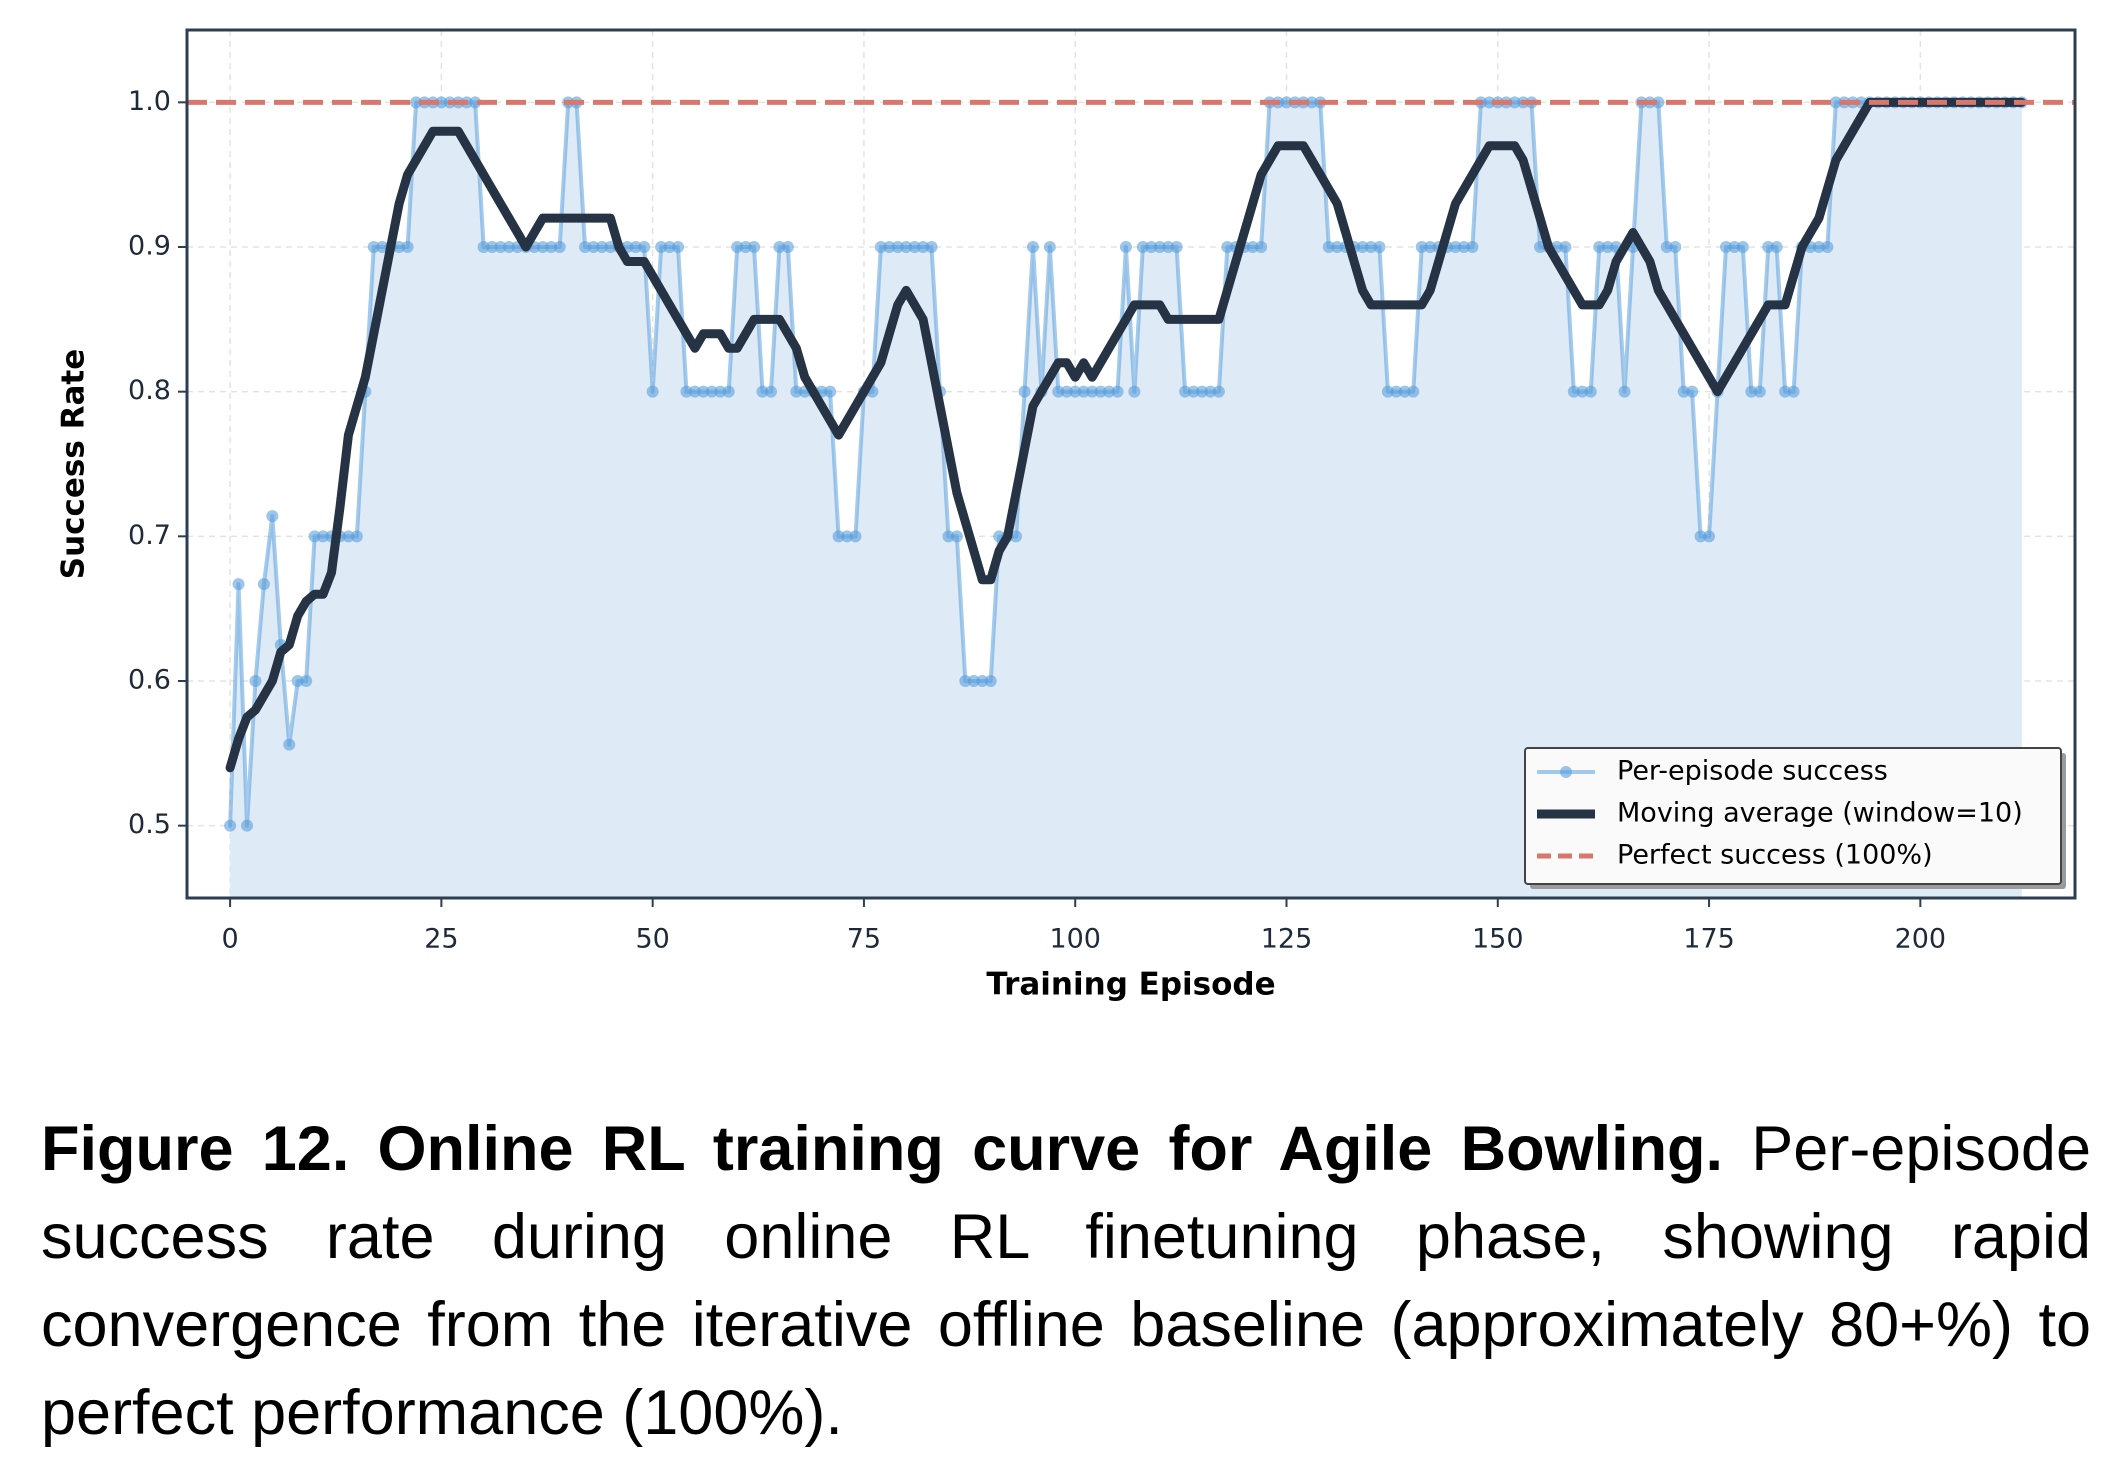 The image size is (2108, 1464). What do you see at coordinates (149, 246) in the screenshot?
I see `y-tick-label: 0.9` at bounding box center [149, 246].